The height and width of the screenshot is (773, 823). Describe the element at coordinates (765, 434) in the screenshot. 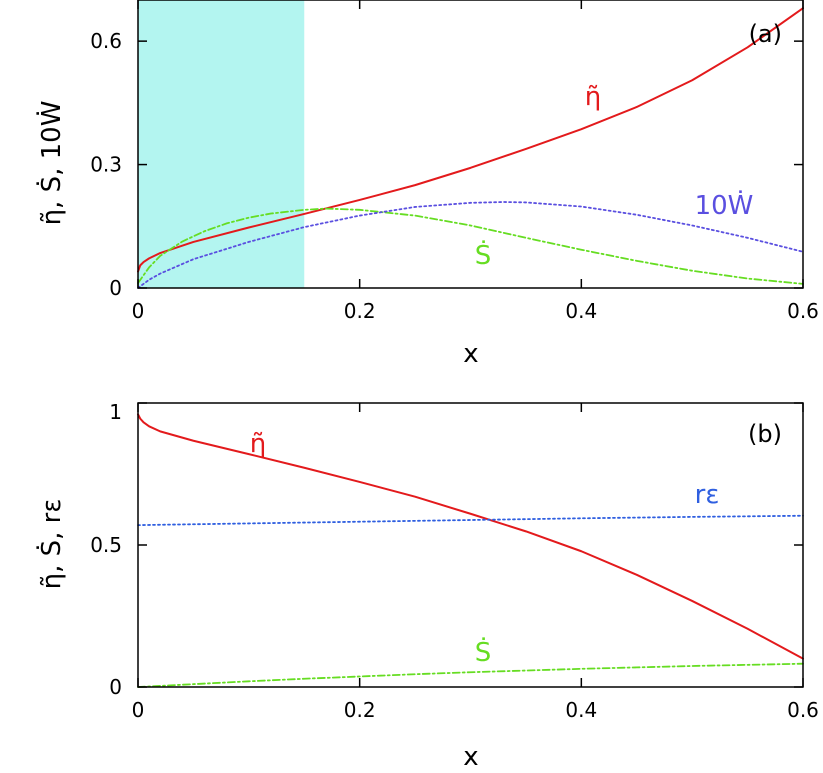

I see `panel-b-label: (b)` at that location.